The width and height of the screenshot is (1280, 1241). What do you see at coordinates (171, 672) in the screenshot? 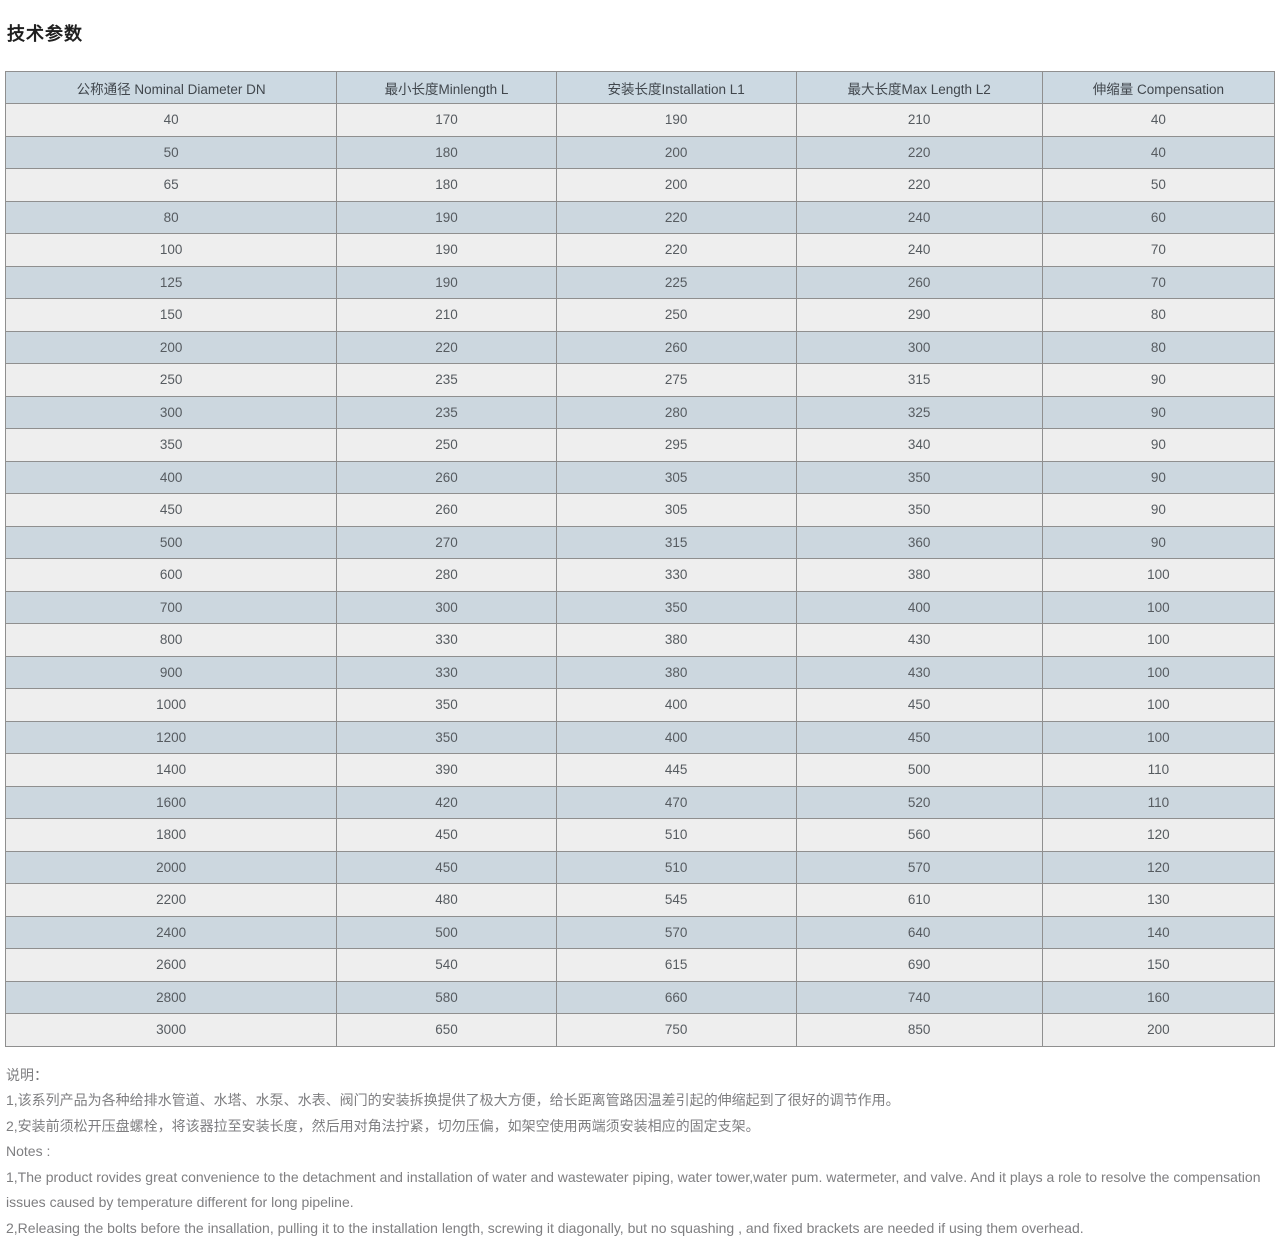
I see `table-cell: 900` at bounding box center [171, 672].